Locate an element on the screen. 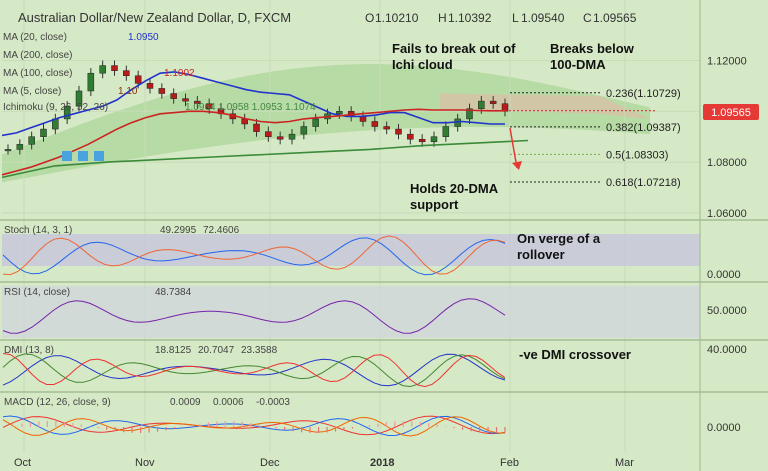 The height and width of the screenshot is (471, 768). ma20-label: MA (20, close) is located at coordinates (35, 37).